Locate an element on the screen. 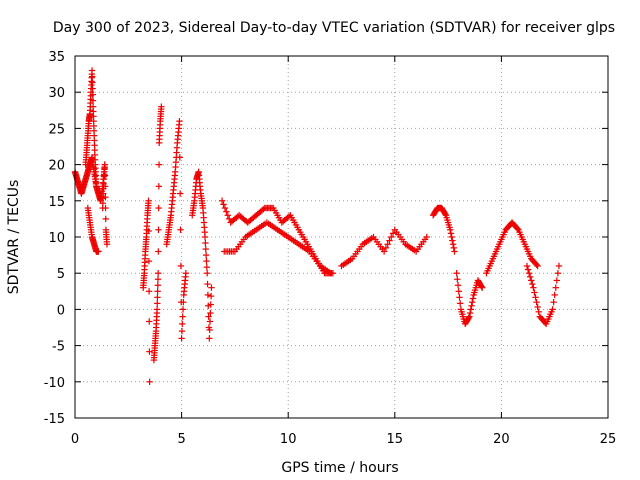  y-tick-label: 20 is located at coordinates (56, 166).